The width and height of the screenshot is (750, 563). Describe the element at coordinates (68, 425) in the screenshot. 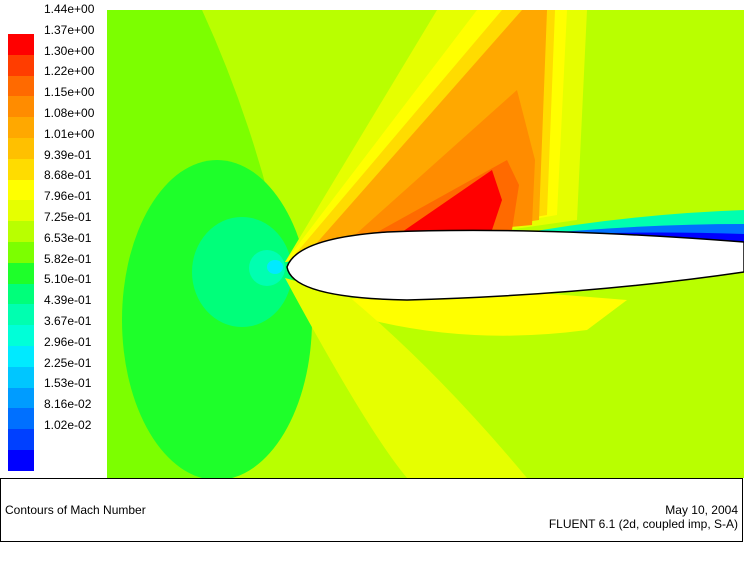

I see `legend-level-label: 1.02e-02` at that location.